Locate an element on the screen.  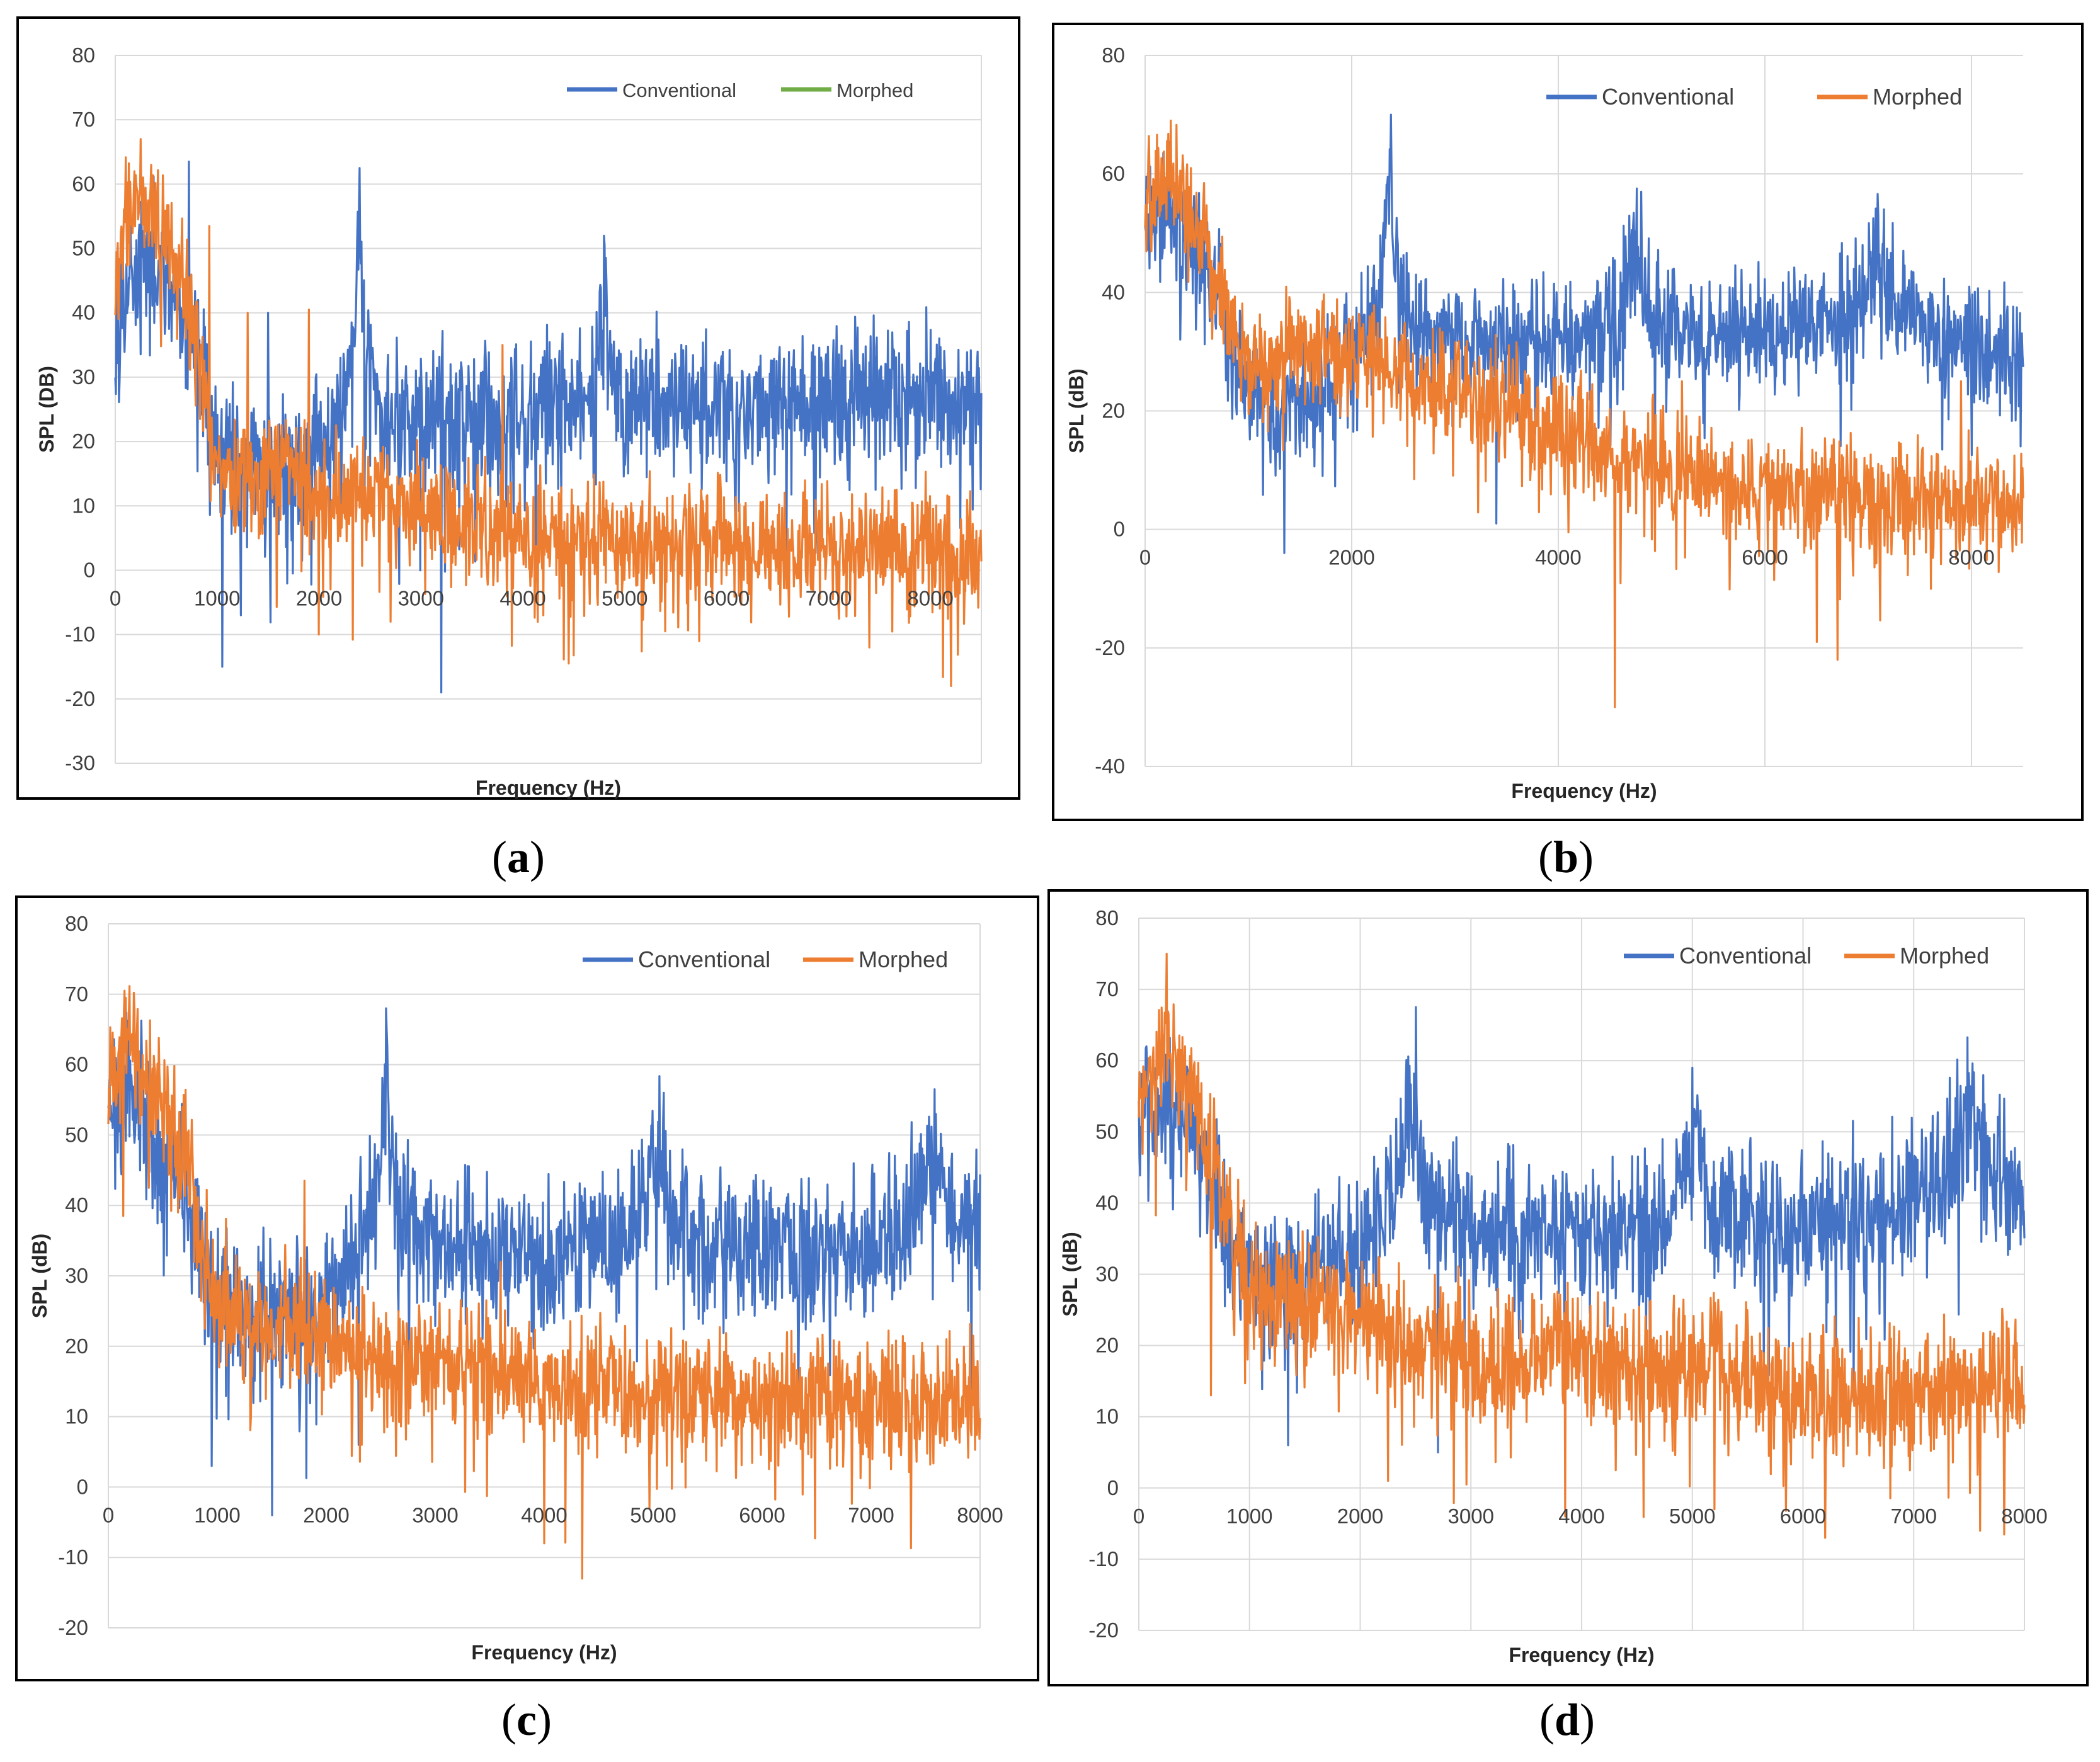
panel-caption: (c) is located at coordinates (527, 1720).